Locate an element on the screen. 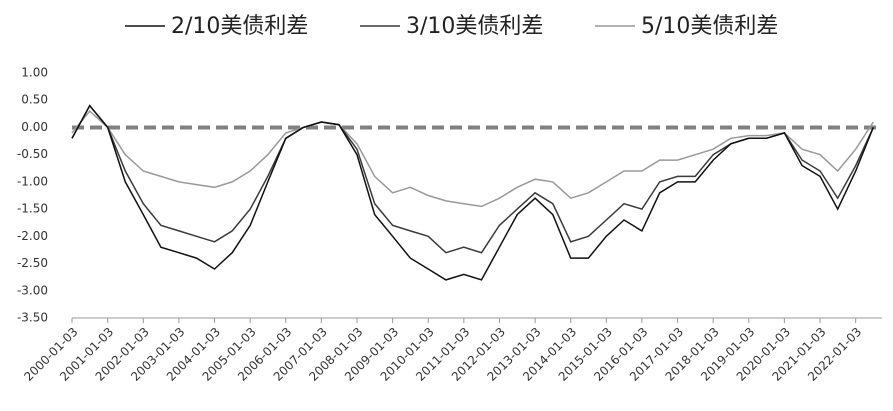 Image resolution: width=893 pixels, height=411 pixels. y-tick-label: -1.50 is located at coordinates (32, 209).